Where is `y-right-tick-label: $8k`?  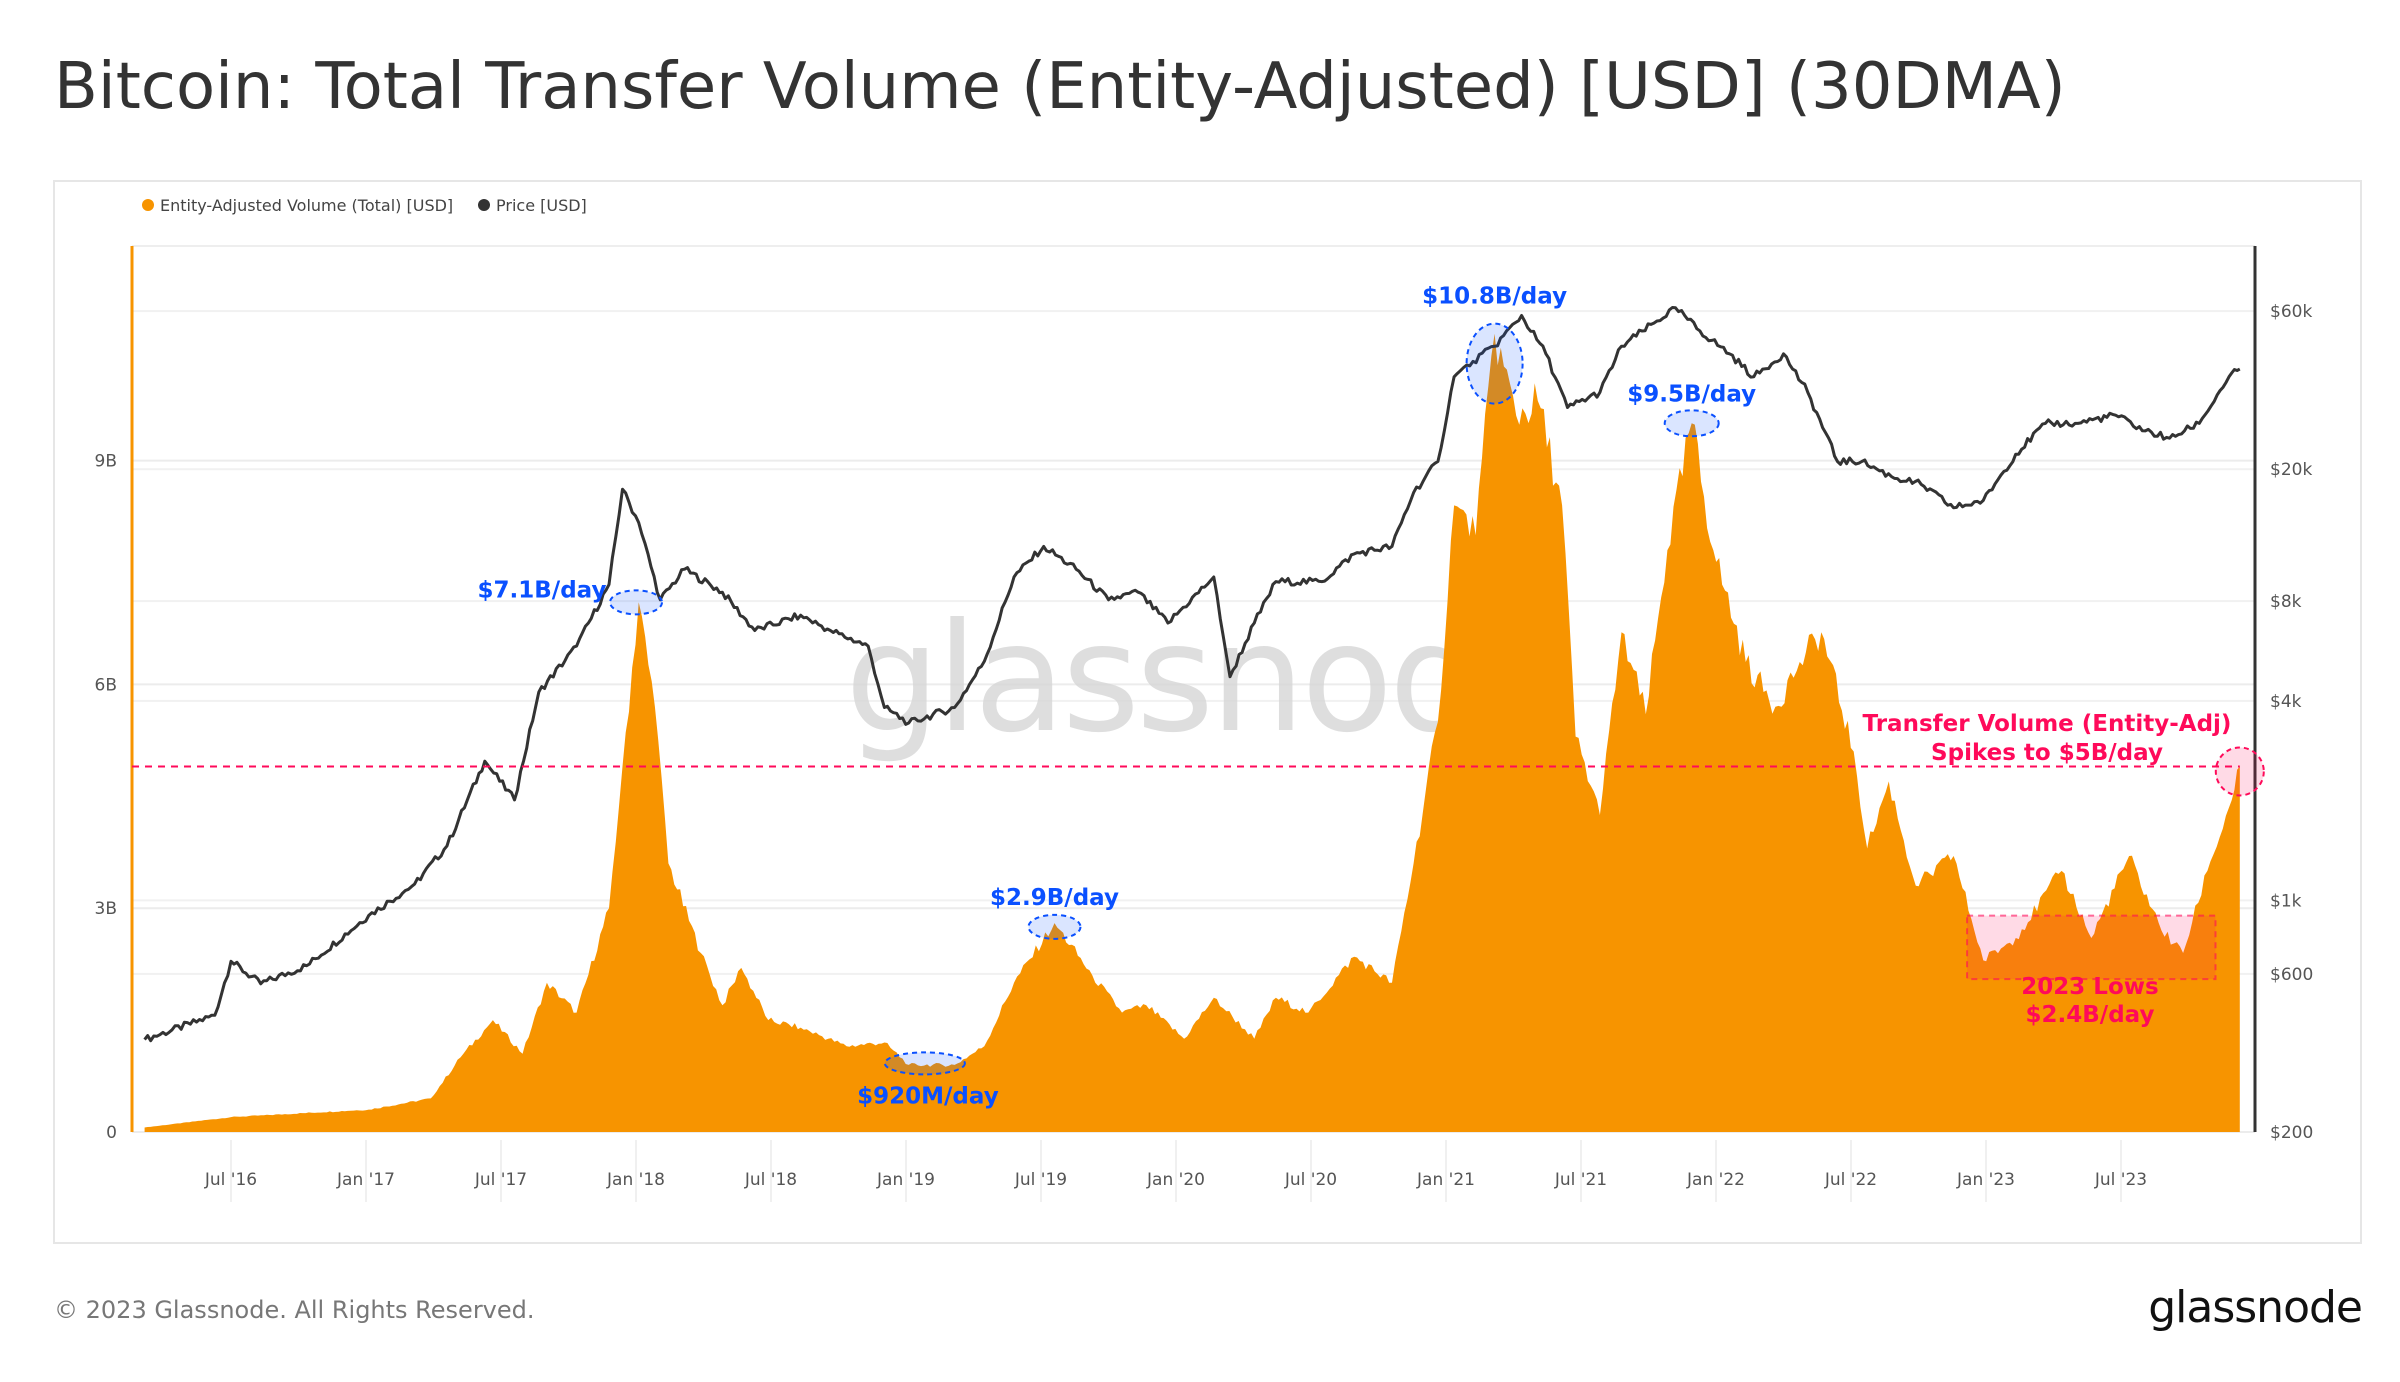 y-right-tick-label: $8k is located at coordinates (2286, 602).